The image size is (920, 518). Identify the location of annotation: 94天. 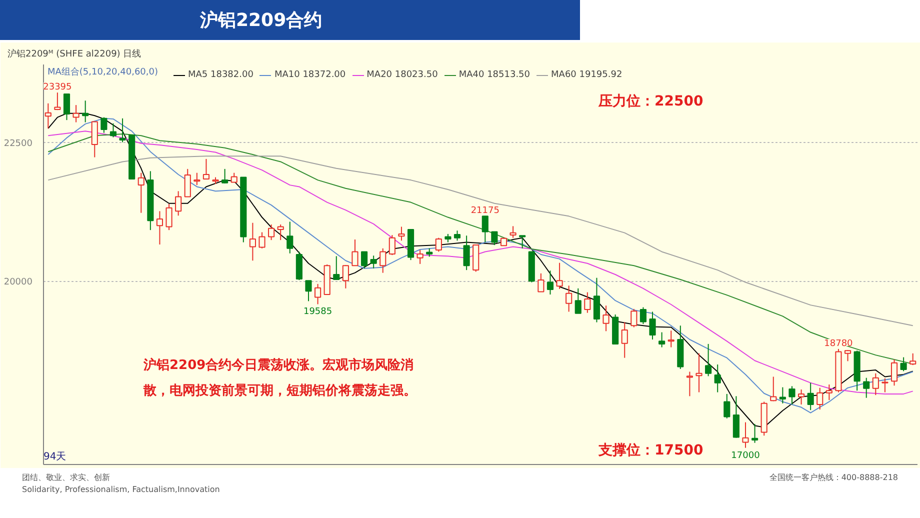
(55, 457).